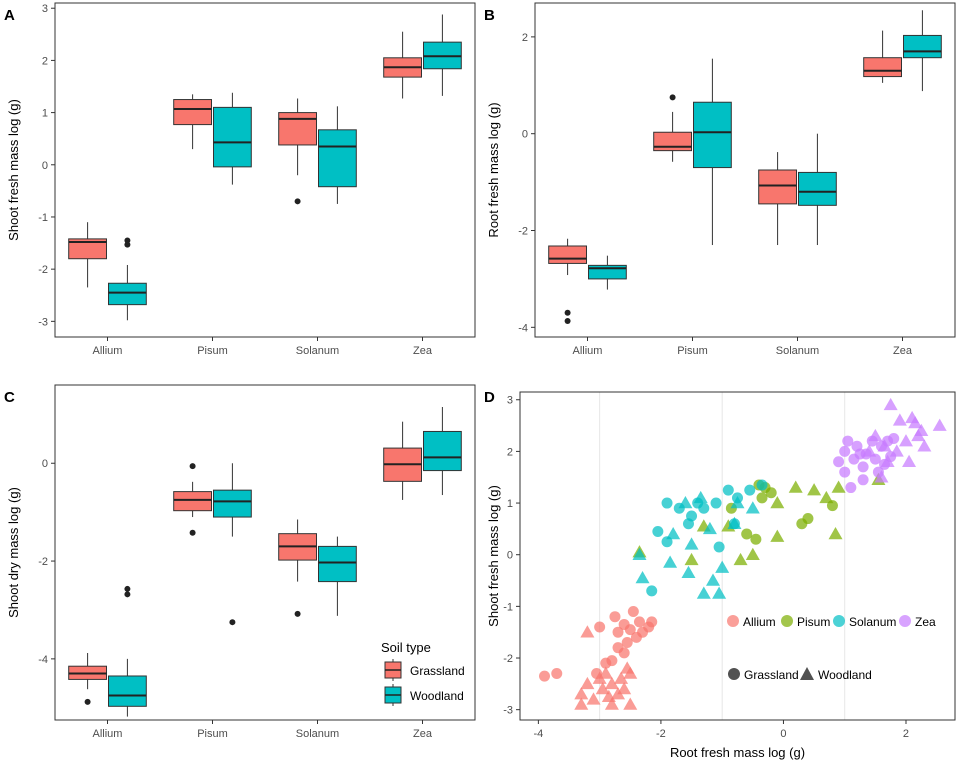 The image size is (959, 764). I want to click on legend-label-soil-woodland: Woodland, so click(845, 675).